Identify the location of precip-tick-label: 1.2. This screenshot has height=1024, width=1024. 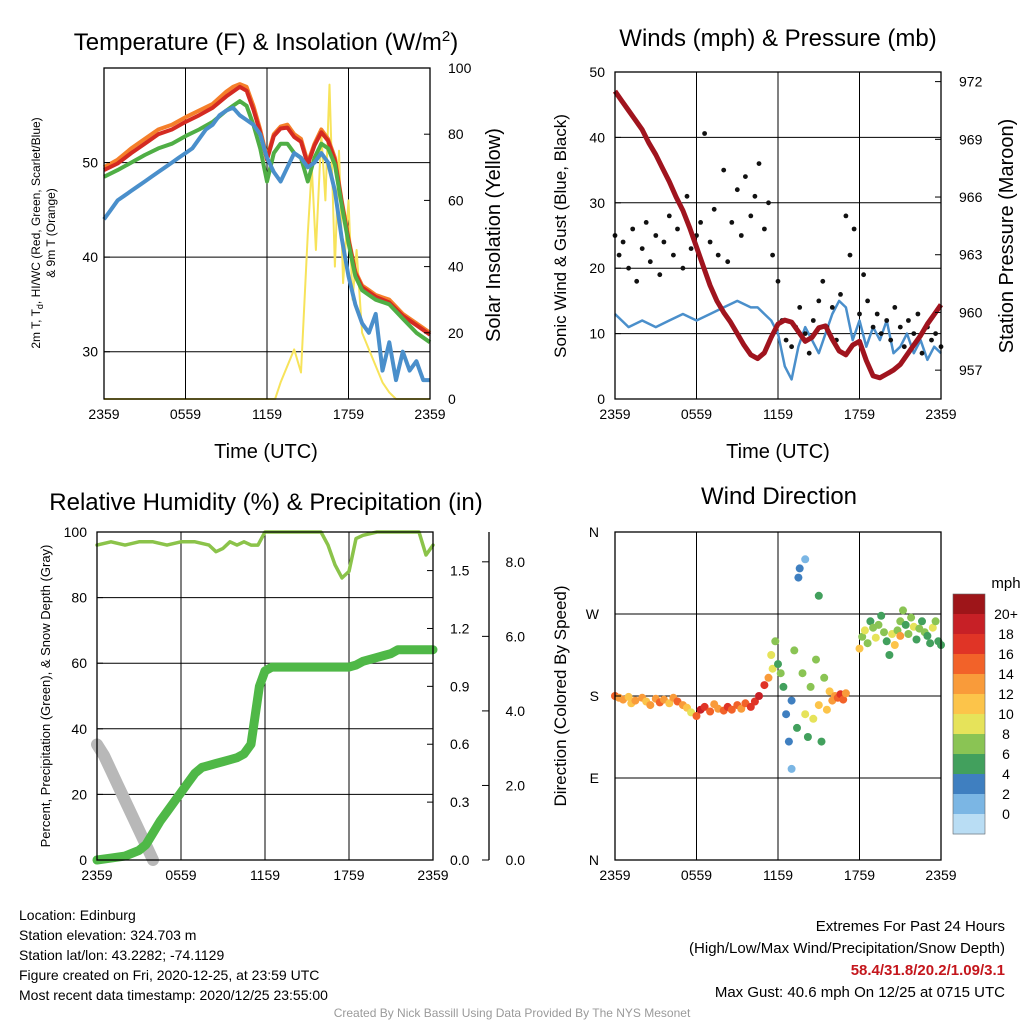
(460, 628).